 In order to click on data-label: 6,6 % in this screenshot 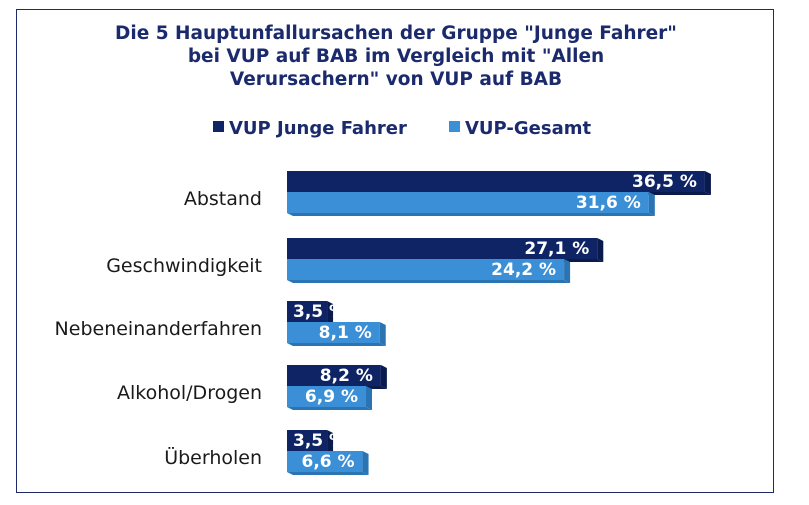, I will do `click(327, 462)`.